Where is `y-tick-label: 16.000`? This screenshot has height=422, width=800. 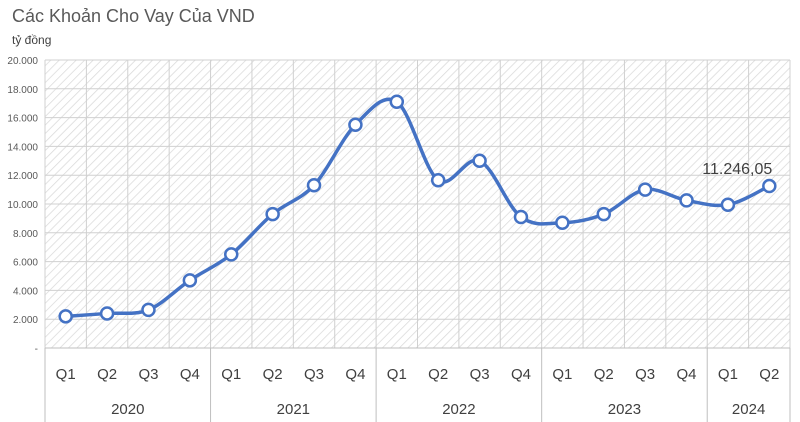
y-tick-label: 16.000 is located at coordinates (22, 119).